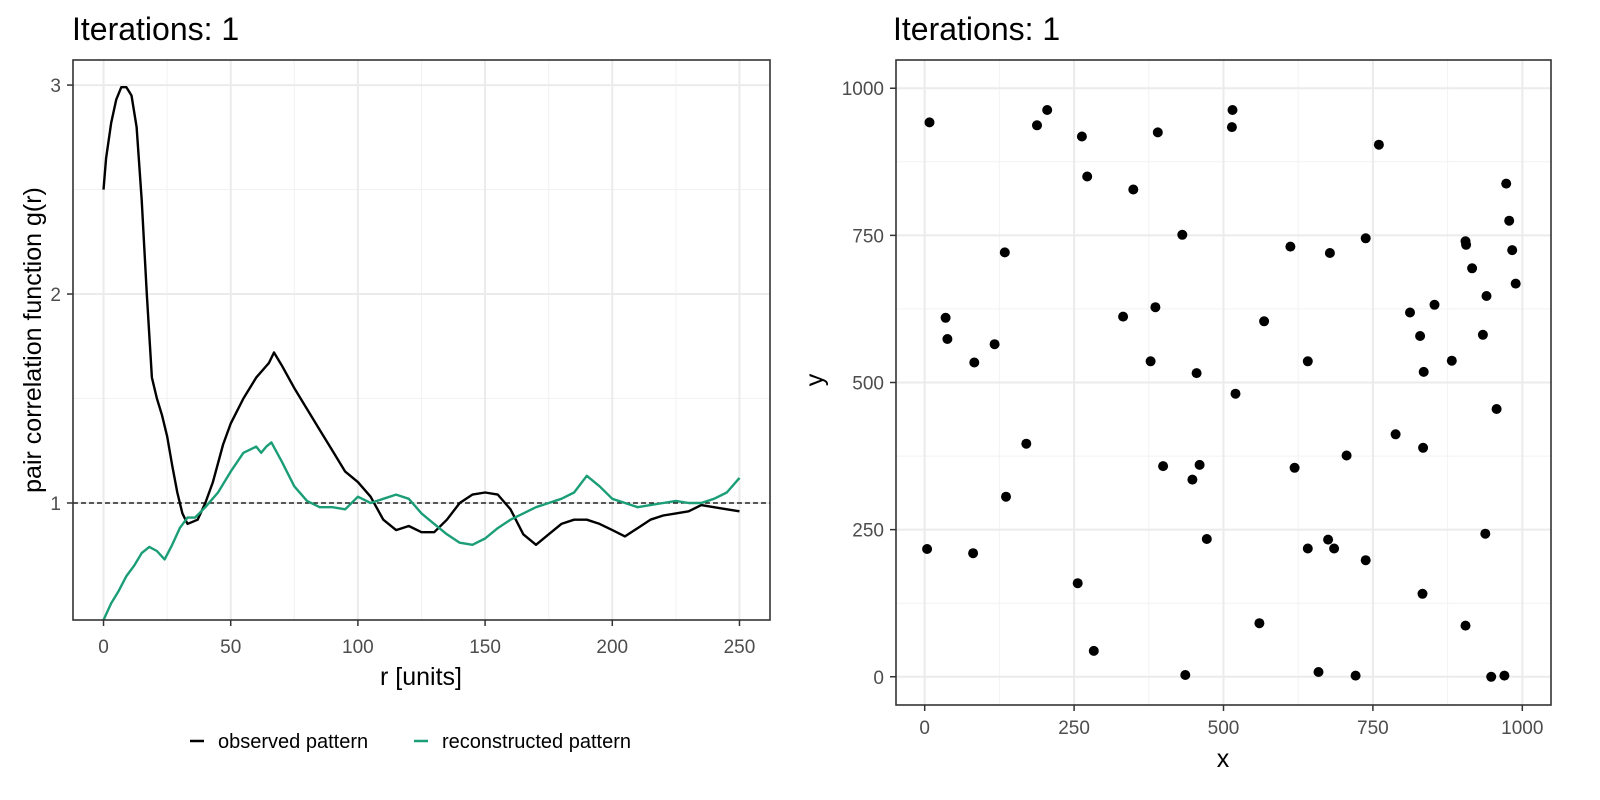 This screenshot has height=800, width=1600. Describe the element at coordinates (612, 647) in the screenshot. I see `gr-x-tick-label: 200` at that location.